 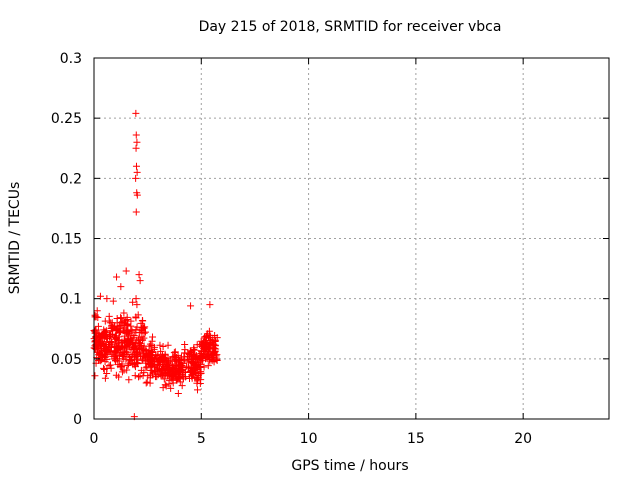 What do you see at coordinates (309, 439) in the screenshot?
I see `x-tick-label: 10` at bounding box center [309, 439].